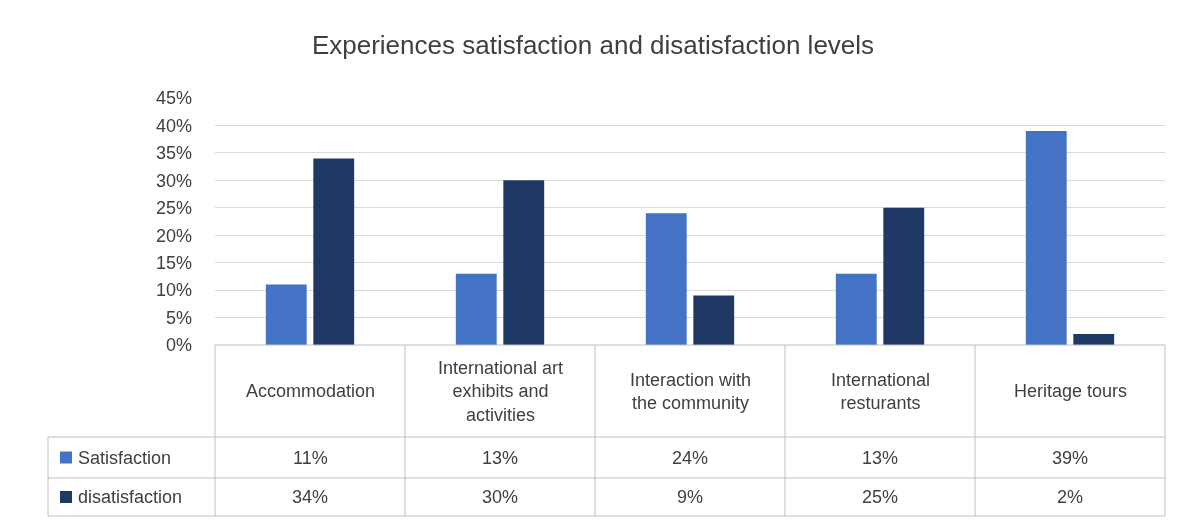 The width and height of the screenshot is (1186, 527). What do you see at coordinates (1070, 458) in the screenshot?
I see `data-label: 39%` at bounding box center [1070, 458].